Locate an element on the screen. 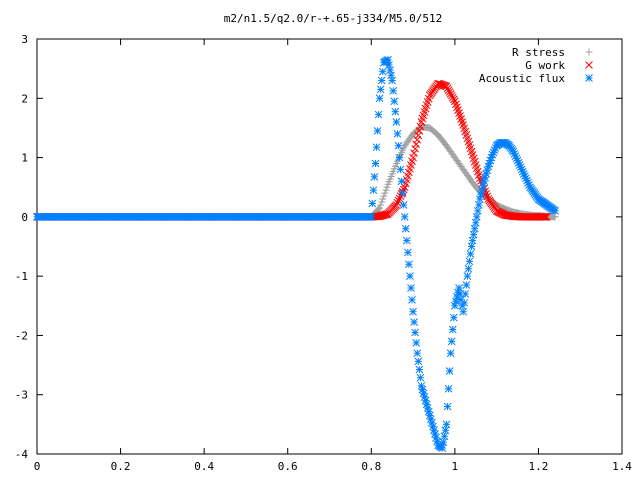  y-tick-label: 0 is located at coordinates (24, 217).